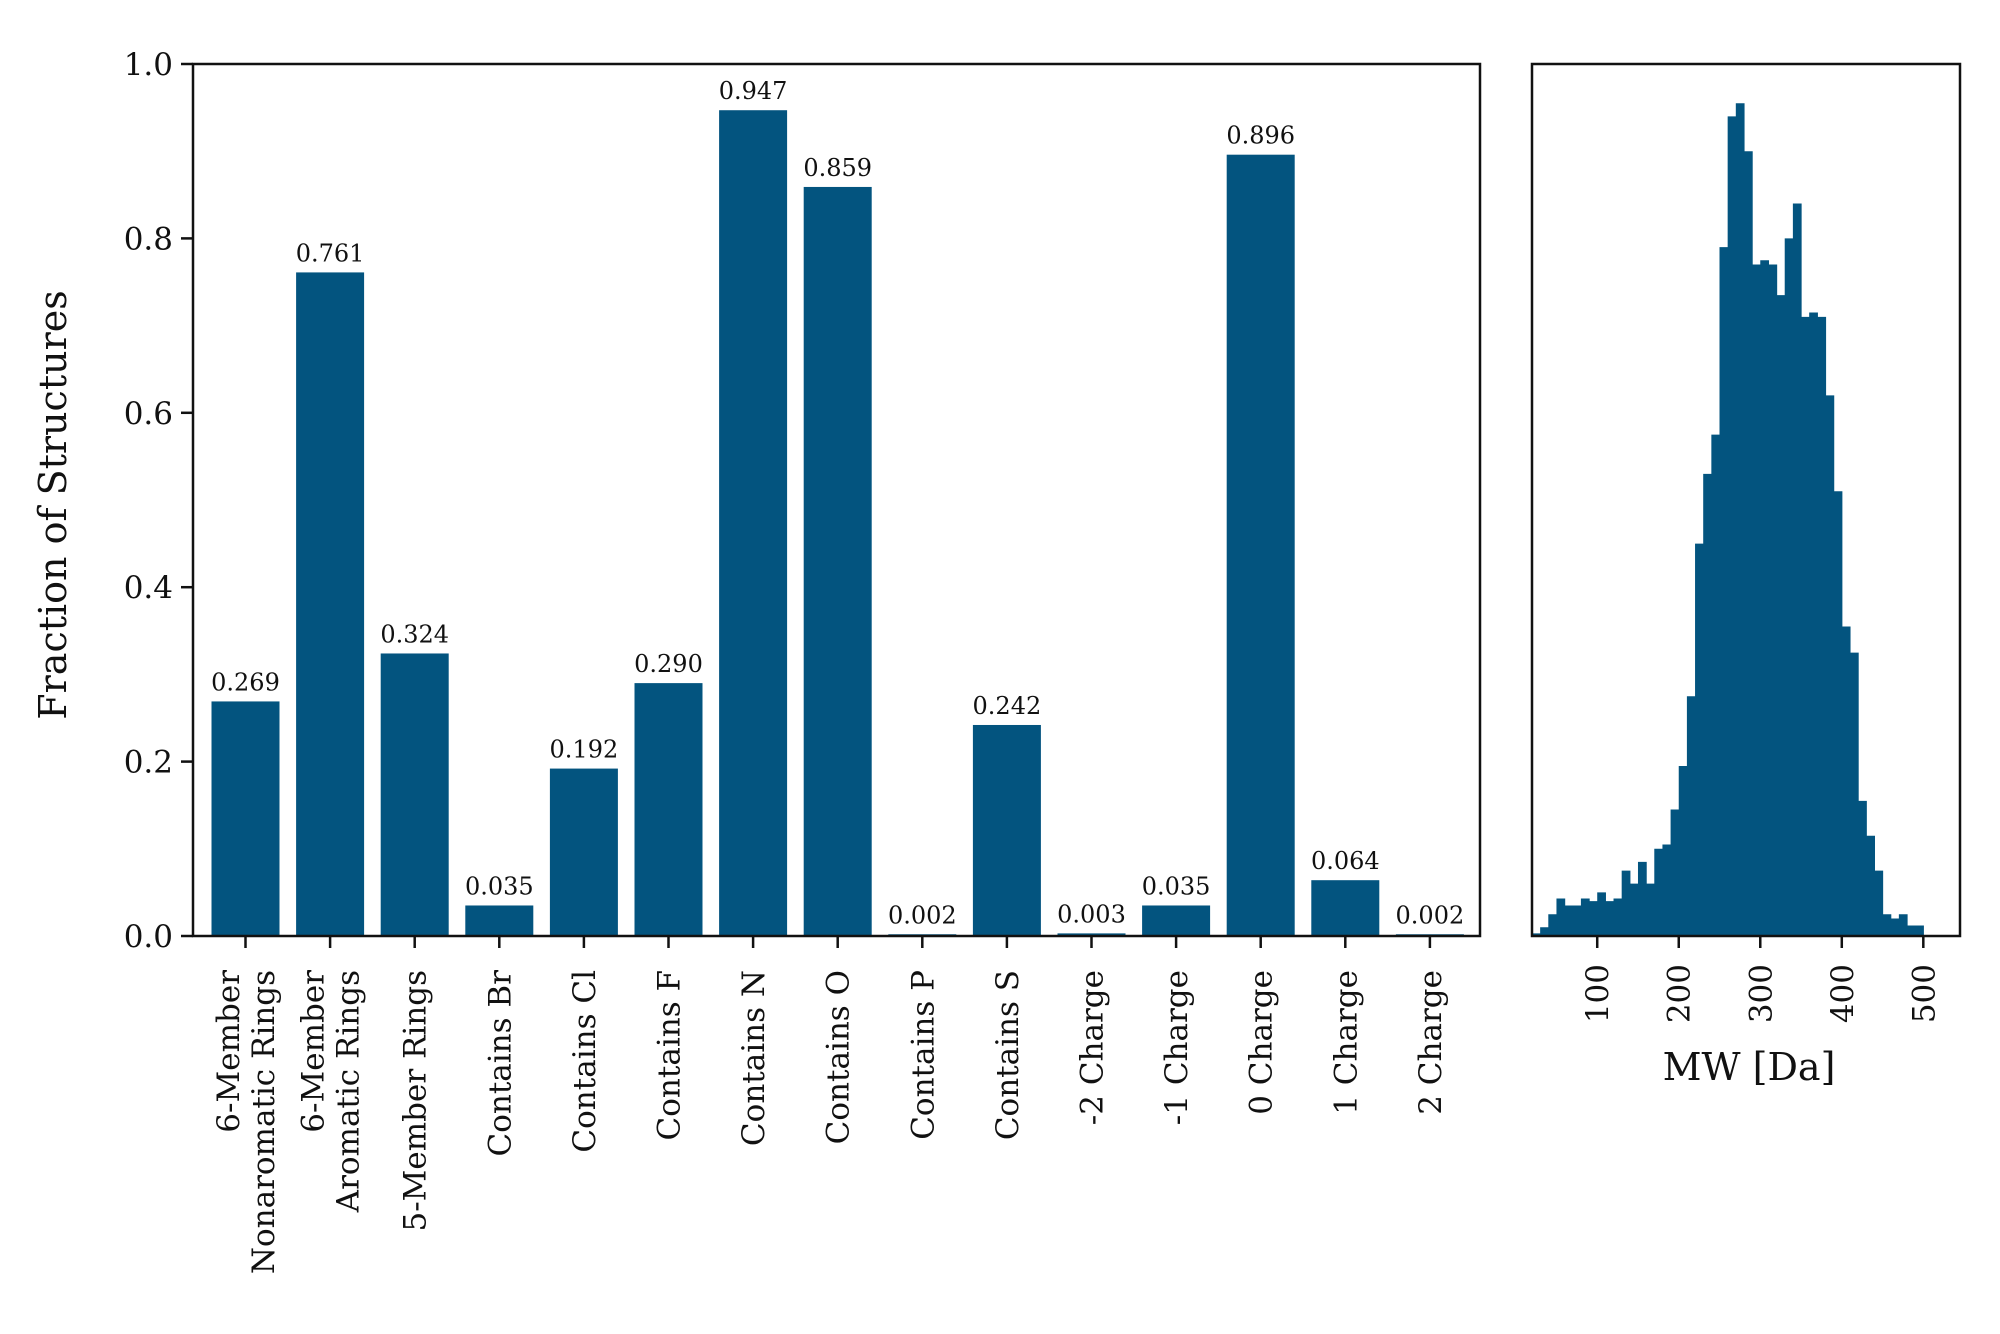 The image size is (2000, 1334). What do you see at coordinates (330, 253) in the screenshot?
I see `bar-value-label: 0.761` at bounding box center [330, 253].